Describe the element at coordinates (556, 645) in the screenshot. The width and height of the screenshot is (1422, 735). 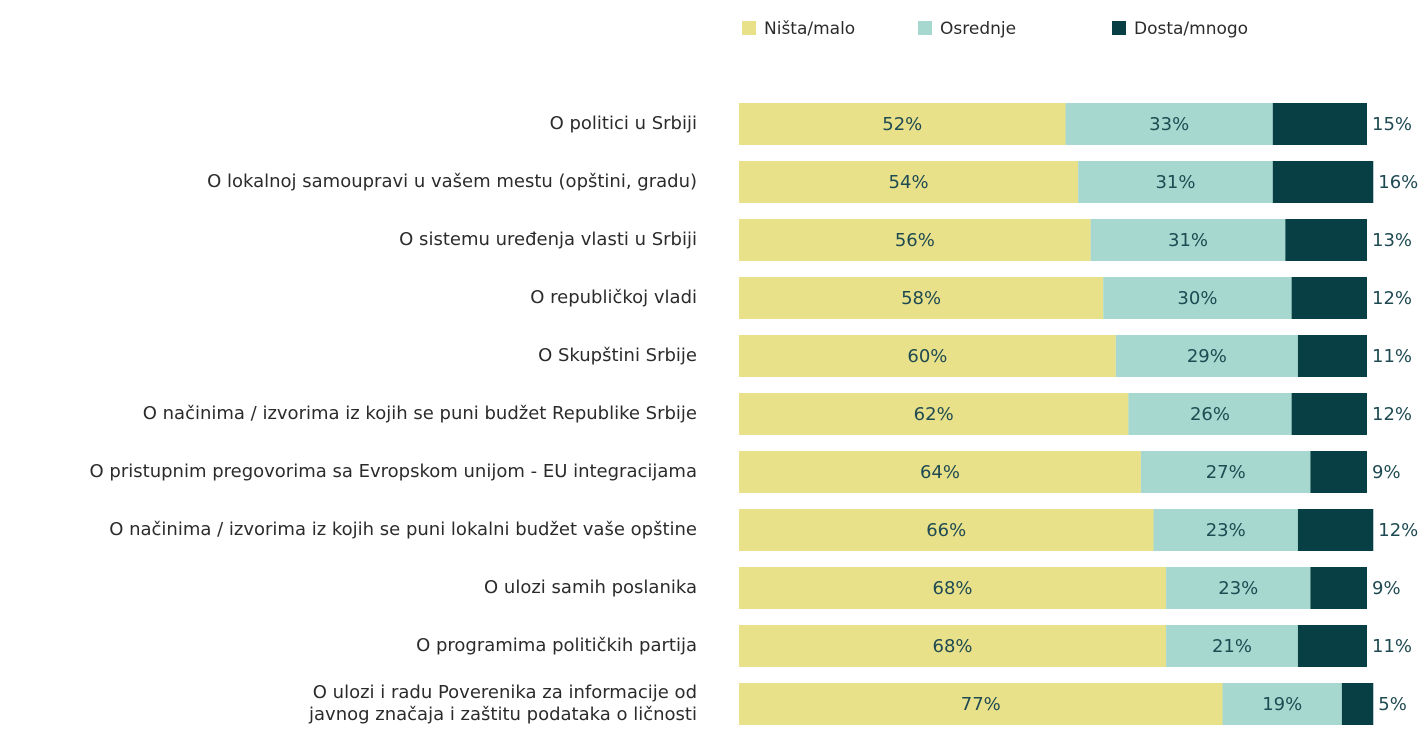
I see `category-label: O programima političkih partija` at that location.